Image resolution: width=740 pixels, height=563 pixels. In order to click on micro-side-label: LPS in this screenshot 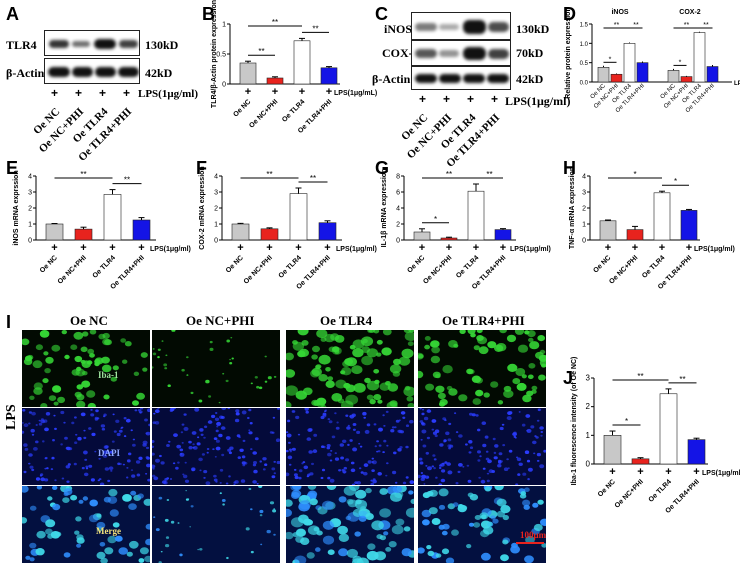, I will do `click(12, 417)`.